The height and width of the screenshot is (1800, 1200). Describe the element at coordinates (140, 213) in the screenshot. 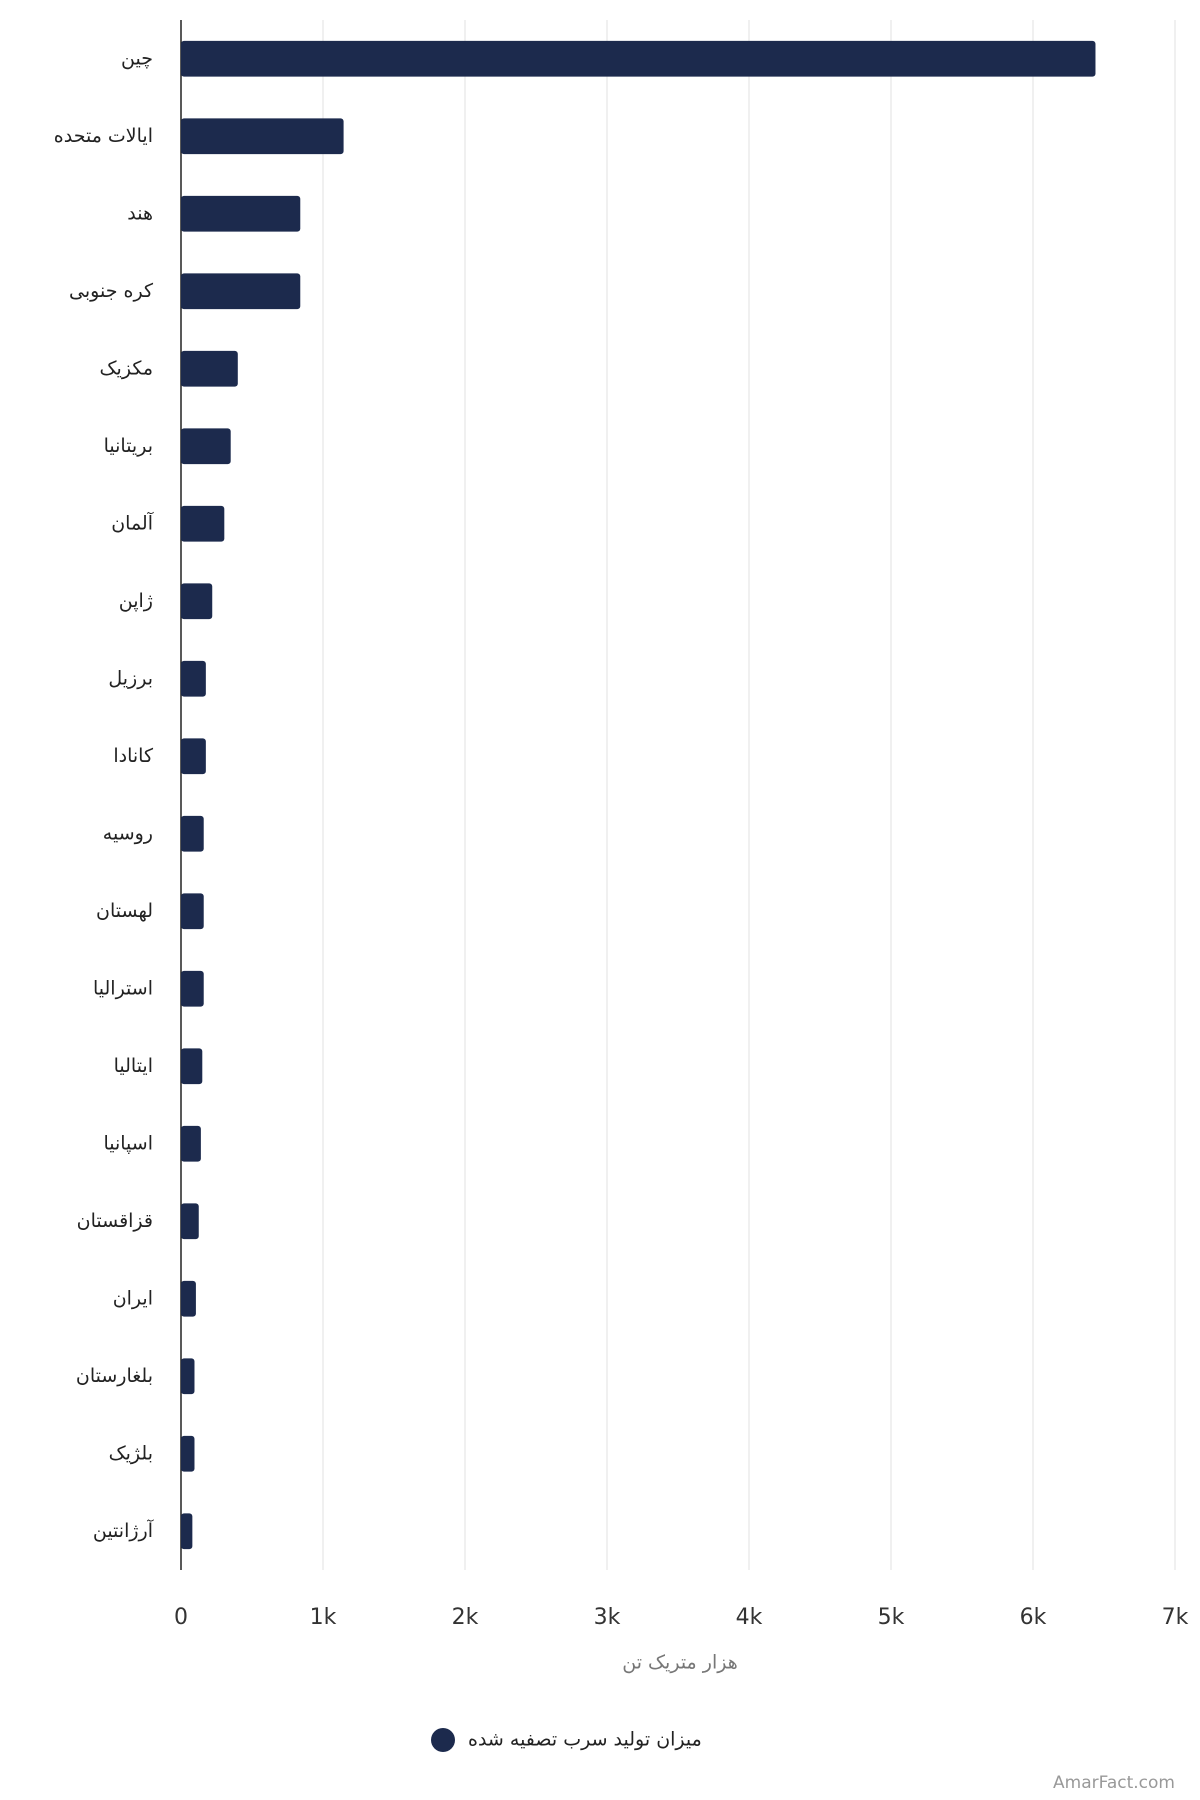

I see `y-tick-label: هند` at that location.